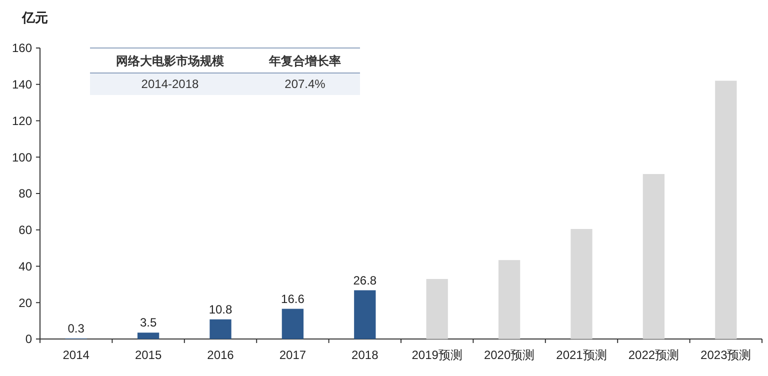 The height and width of the screenshot is (376, 768). Describe the element at coordinates (170, 61) in the screenshot. I see `annotation: 网络大电影市场规模` at that location.